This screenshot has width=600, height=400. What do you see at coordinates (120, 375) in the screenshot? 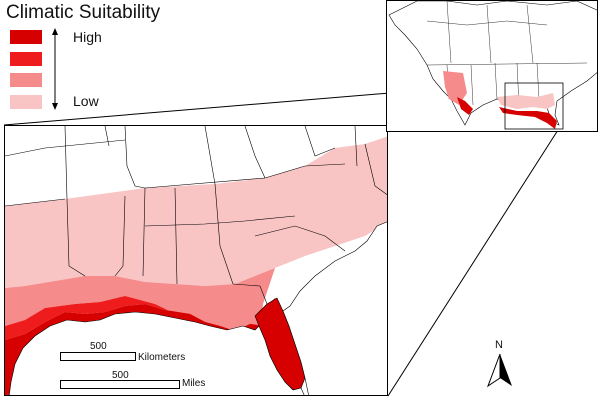
I see `scale-mi-value: 500` at bounding box center [120, 375].